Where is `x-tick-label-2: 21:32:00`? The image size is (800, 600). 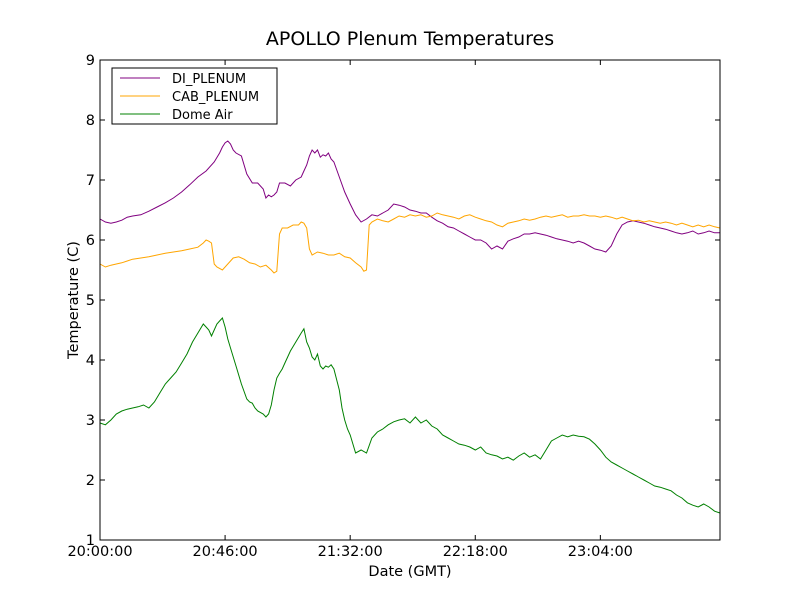
x-tick-label-2: 21:32:00 is located at coordinates (350, 552).